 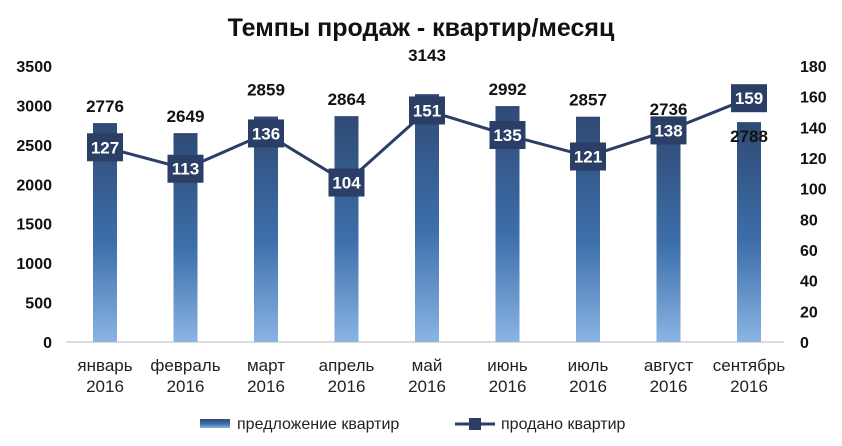 What do you see at coordinates (809, 312) in the screenshot?
I see `right-tick-label: 20` at bounding box center [809, 312].